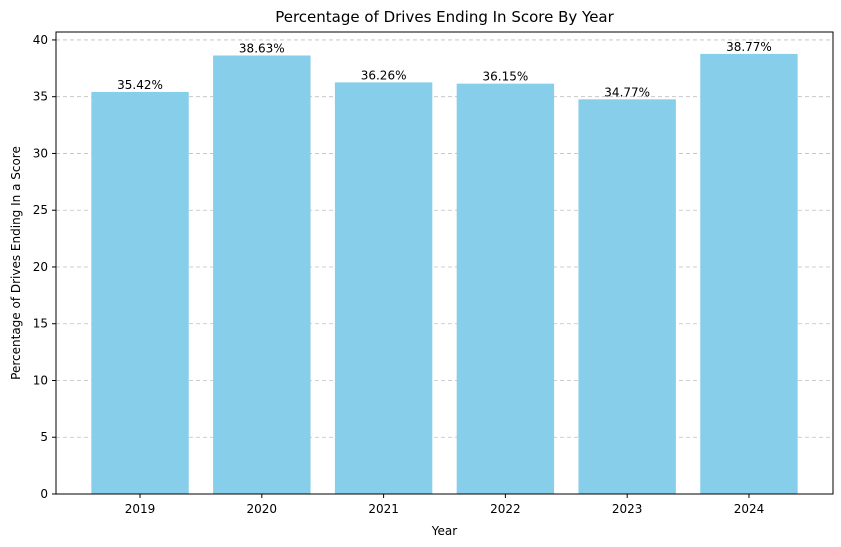  What do you see at coordinates (749, 273) in the screenshot?
I see `bar-2024` at bounding box center [749, 273].